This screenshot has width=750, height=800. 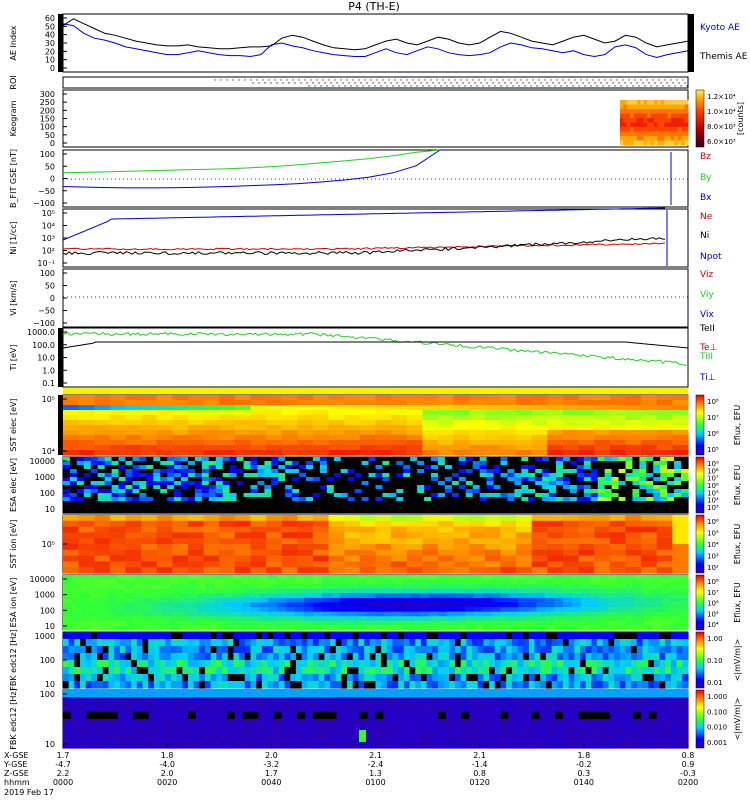 What do you see at coordinates (700, 485) in the screenshot?
I see `colorbar-esa_e` at bounding box center [700, 485].